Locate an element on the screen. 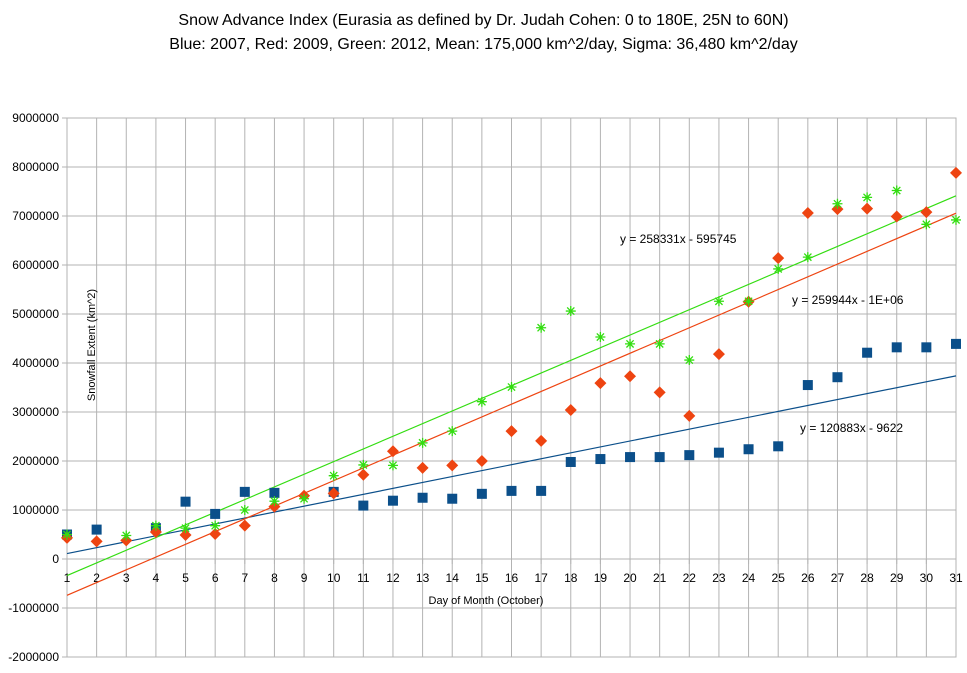  x-tick-label: 13 is located at coordinates (423, 578).